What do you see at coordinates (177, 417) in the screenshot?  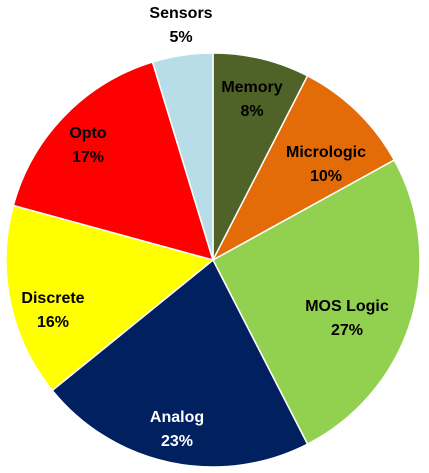 I see `slice-label-analog: Analog` at bounding box center [177, 417].